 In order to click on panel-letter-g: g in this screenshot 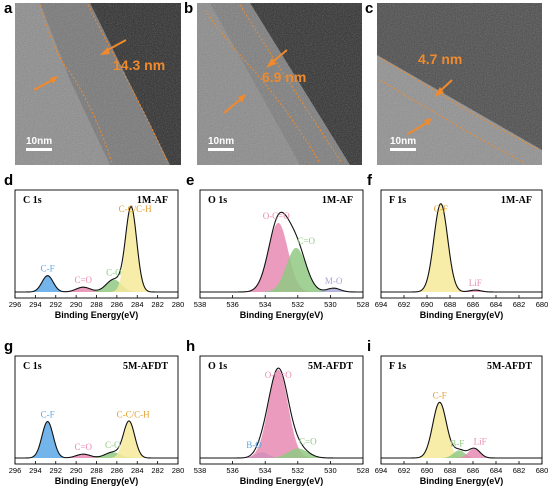, I will do `click(8, 346)`.